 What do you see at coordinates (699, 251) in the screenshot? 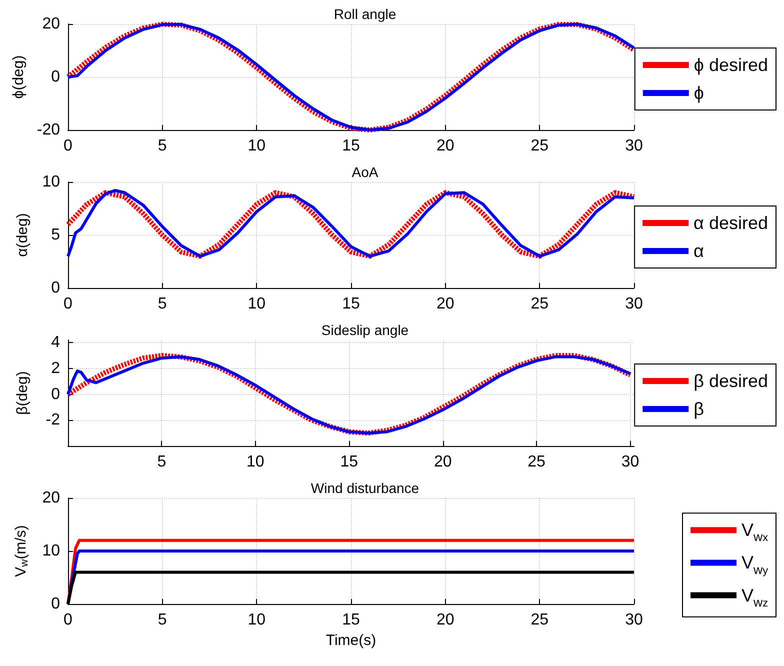
I see `legend-label: α` at bounding box center [699, 251].